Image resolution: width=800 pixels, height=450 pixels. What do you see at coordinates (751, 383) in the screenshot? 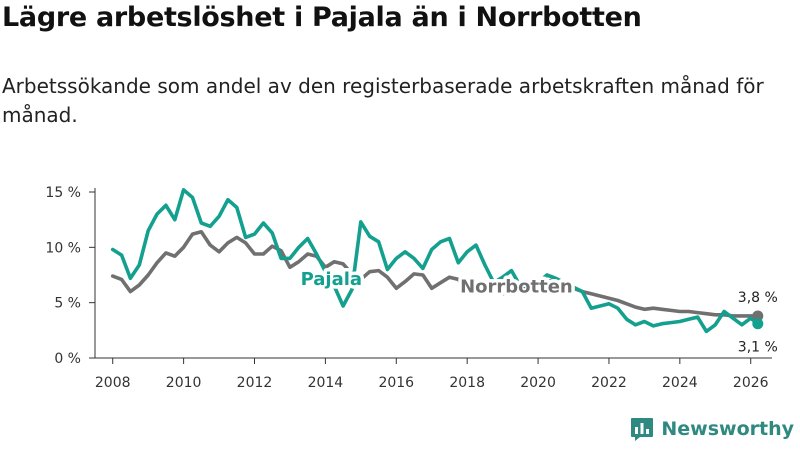
I see `x-tick-label: 2026` at bounding box center [751, 383].